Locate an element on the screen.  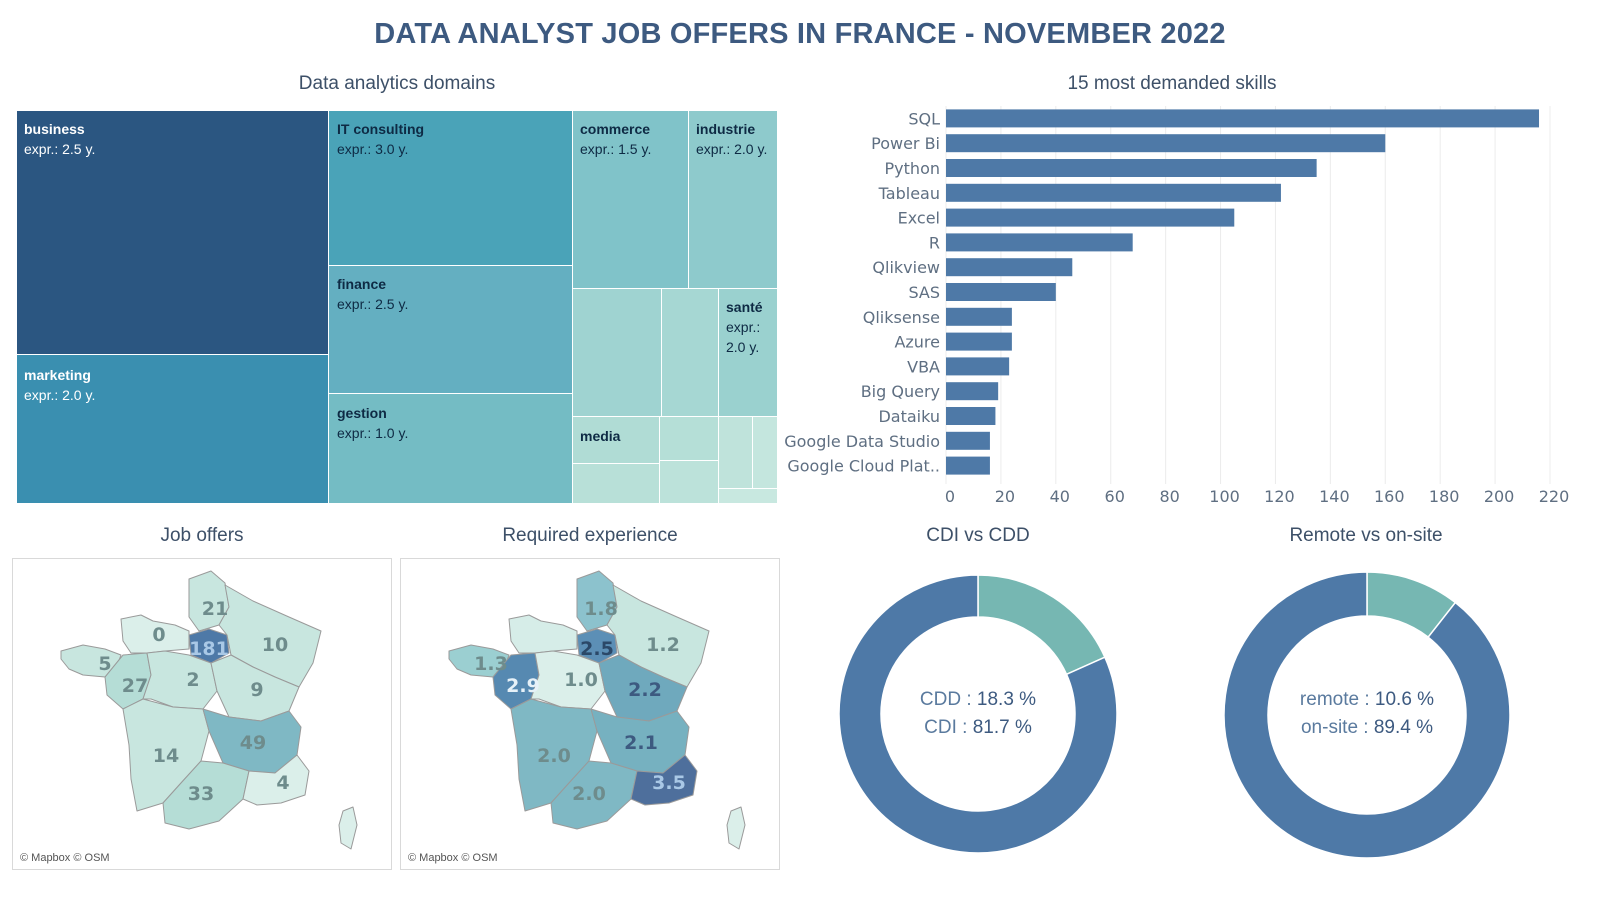
treemap-label-media: media is located at coordinates (600, 436).